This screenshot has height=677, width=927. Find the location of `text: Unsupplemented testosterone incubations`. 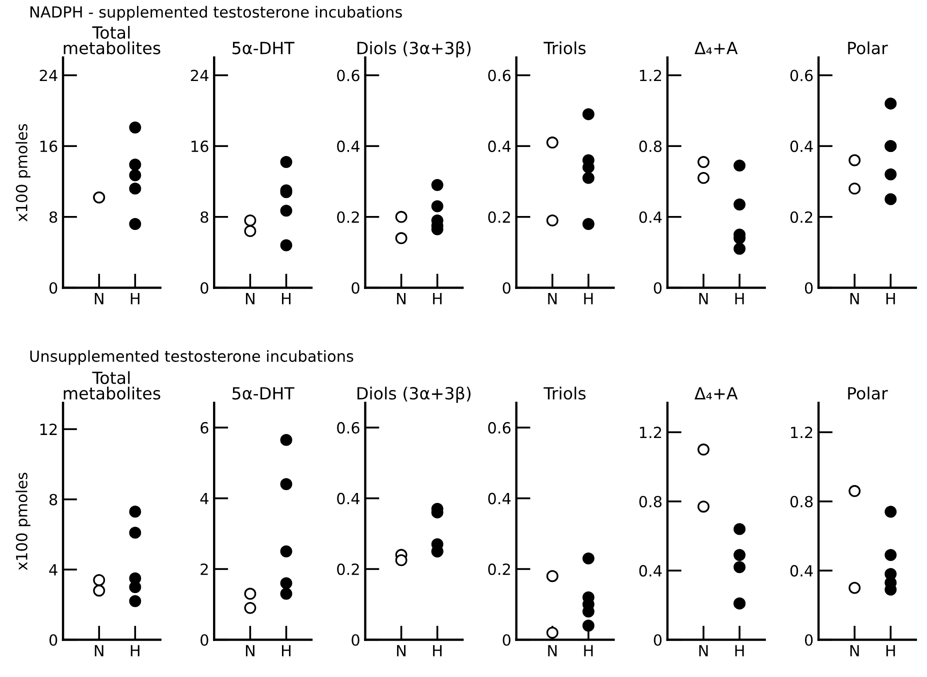

text: Unsupplemented testosterone incubations is located at coordinates (192, 357).